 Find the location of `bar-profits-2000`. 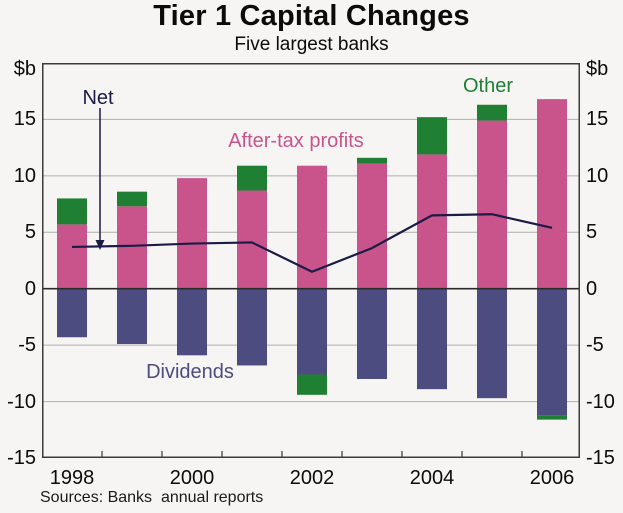

bar-profits-2000 is located at coordinates (192, 233).